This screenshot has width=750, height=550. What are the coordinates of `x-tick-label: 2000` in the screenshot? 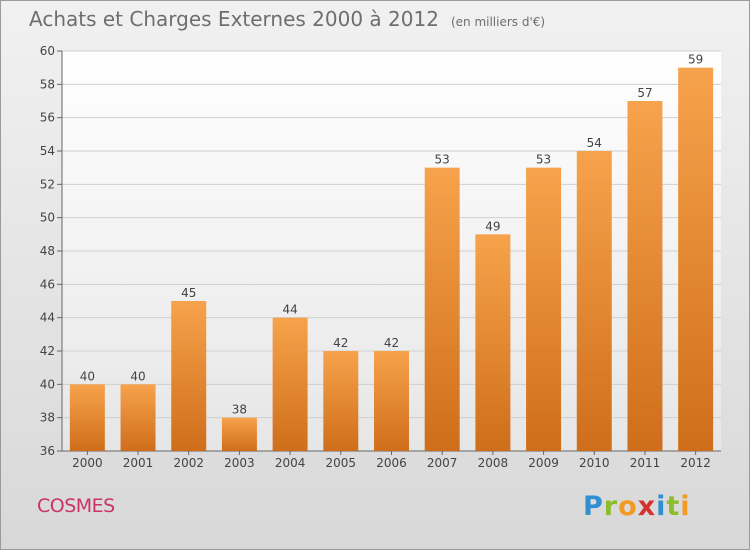 It's located at (87, 463).